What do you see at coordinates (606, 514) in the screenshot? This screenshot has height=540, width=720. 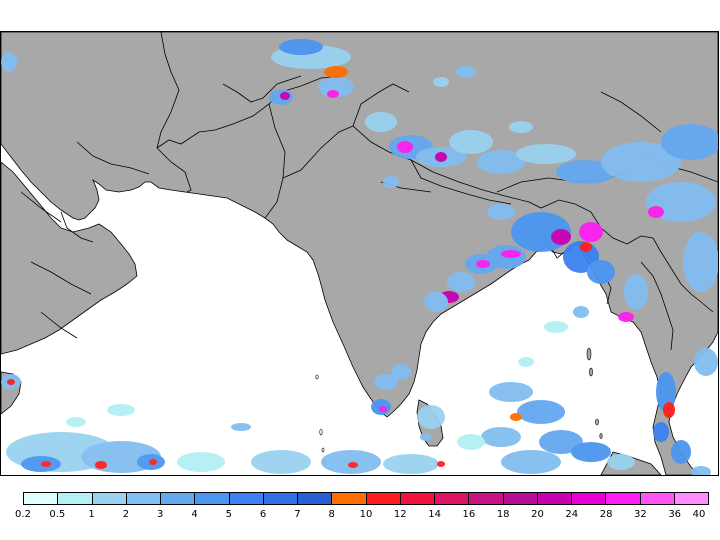 I see `colorbar-tick-label: 28` at bounding box center [606, 514].